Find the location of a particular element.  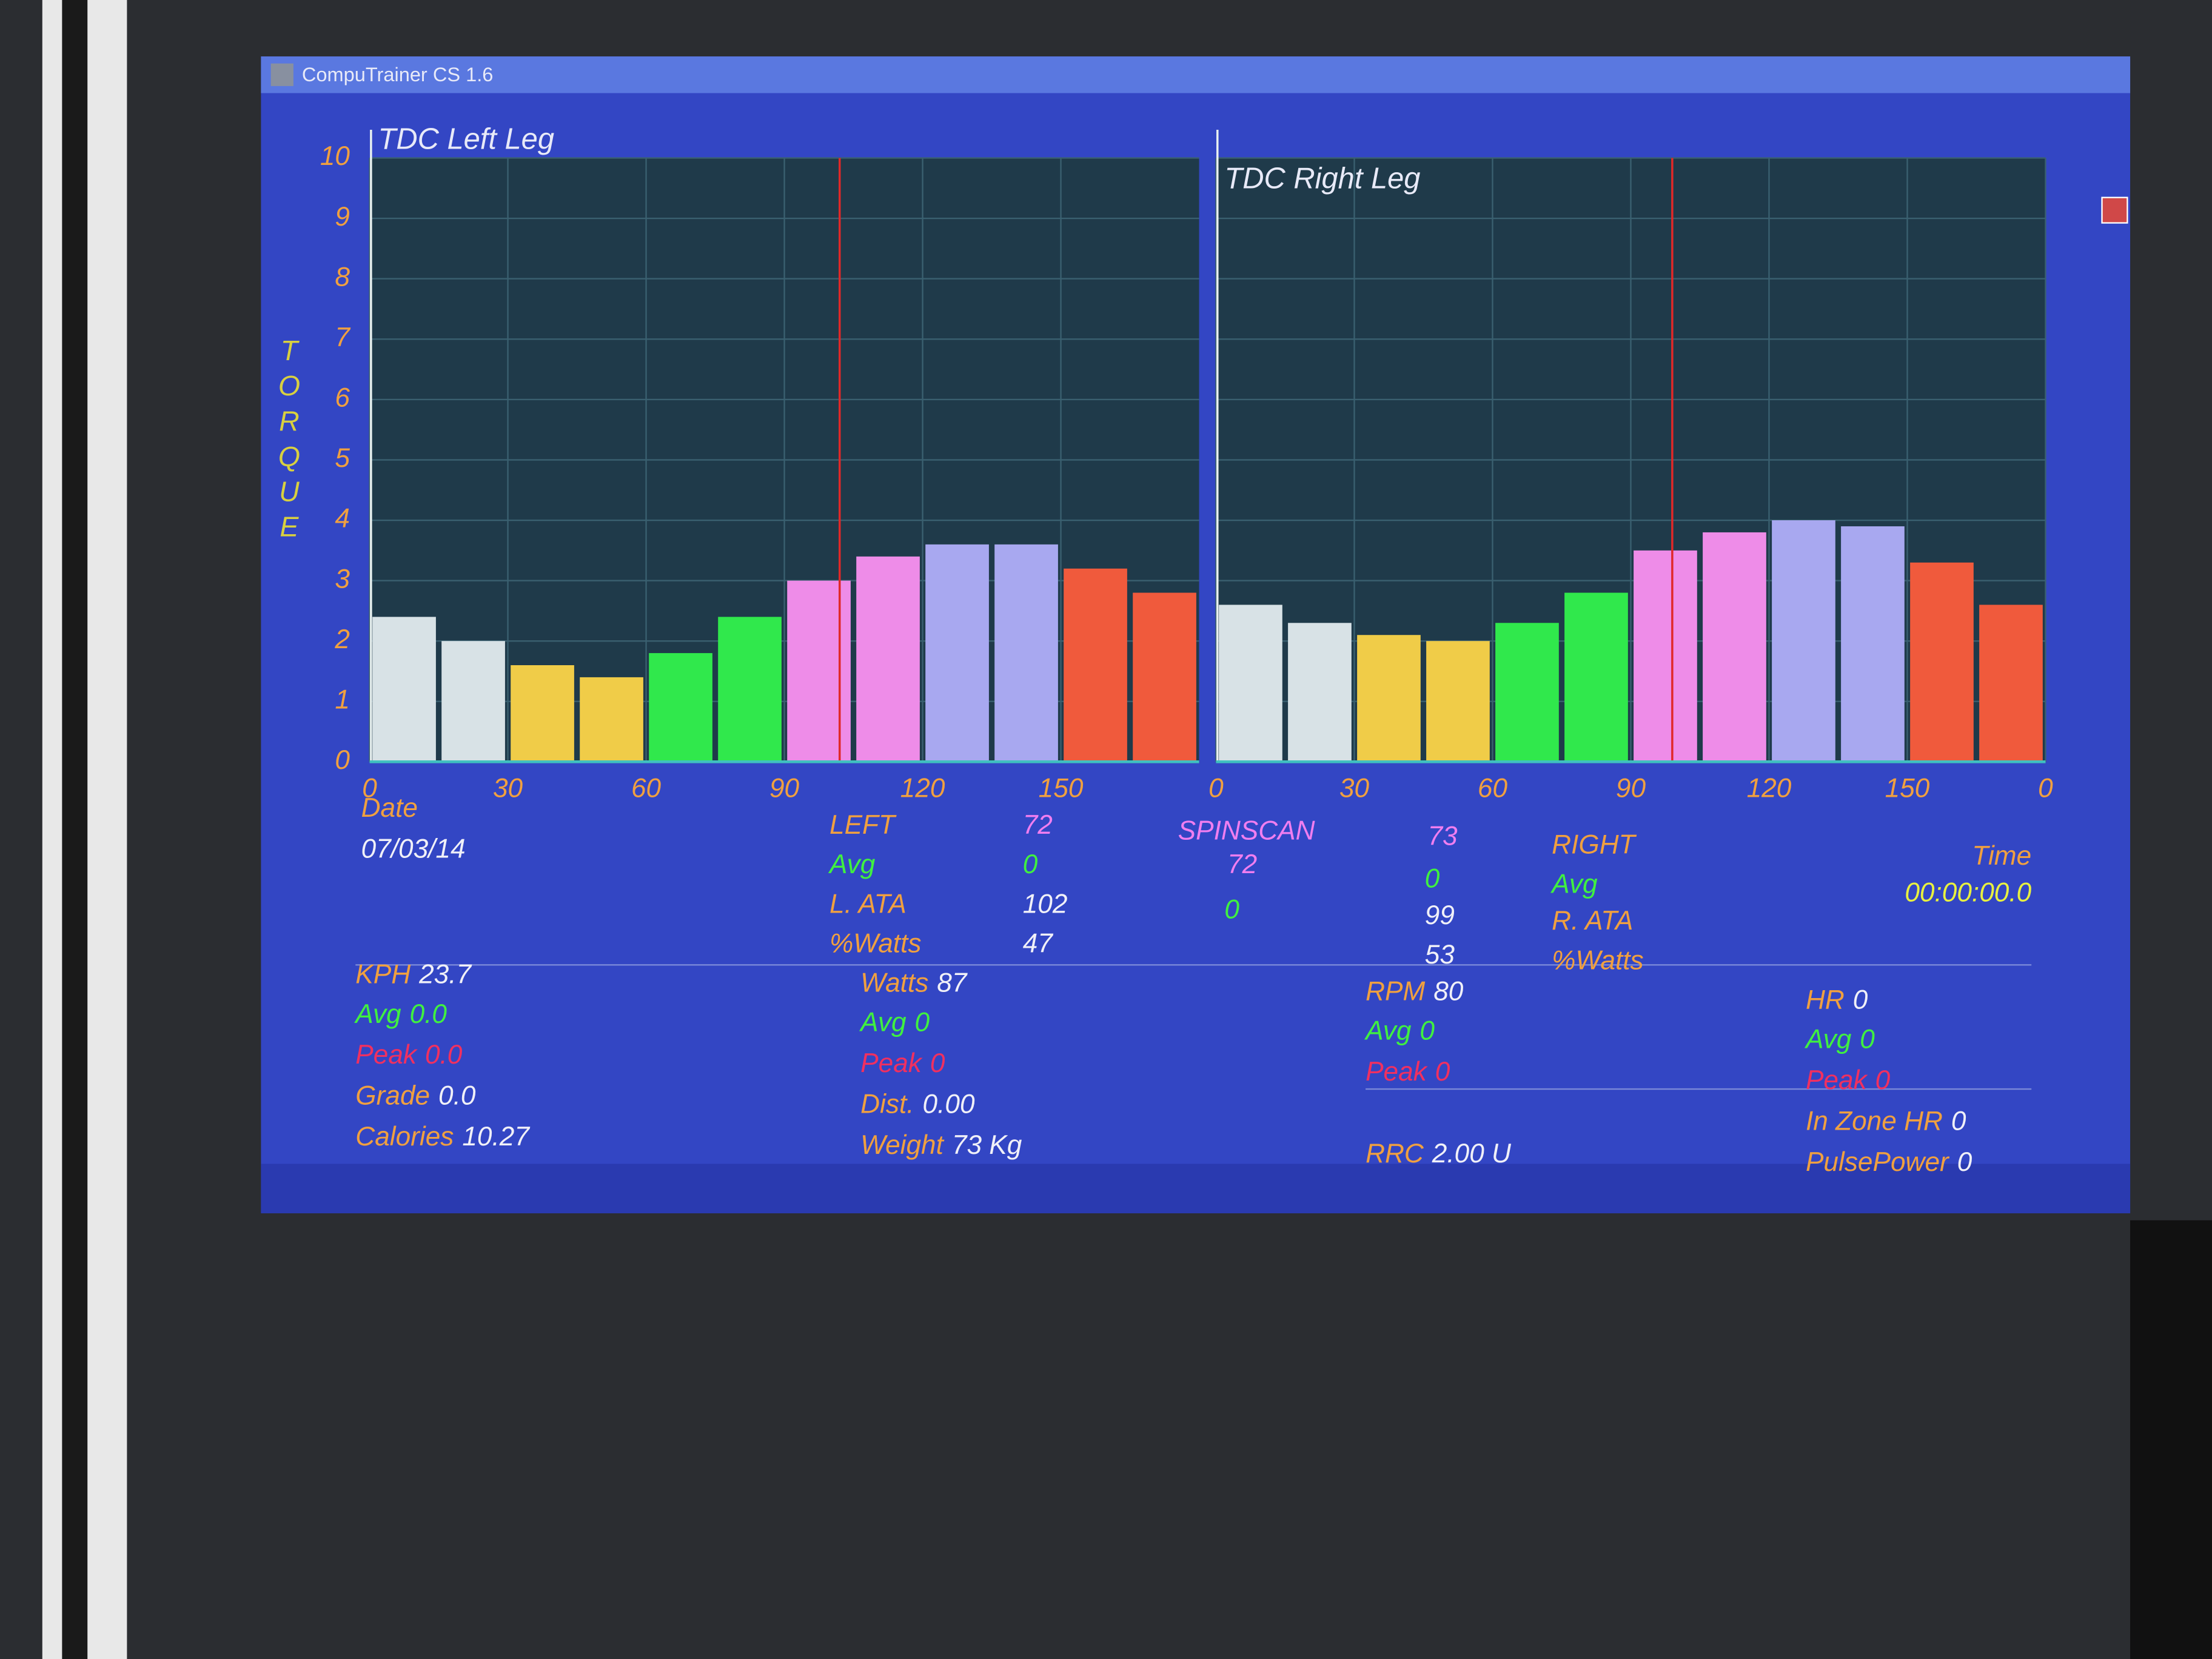

right-avg-label: Avg is located at coordinates (1574, 885).